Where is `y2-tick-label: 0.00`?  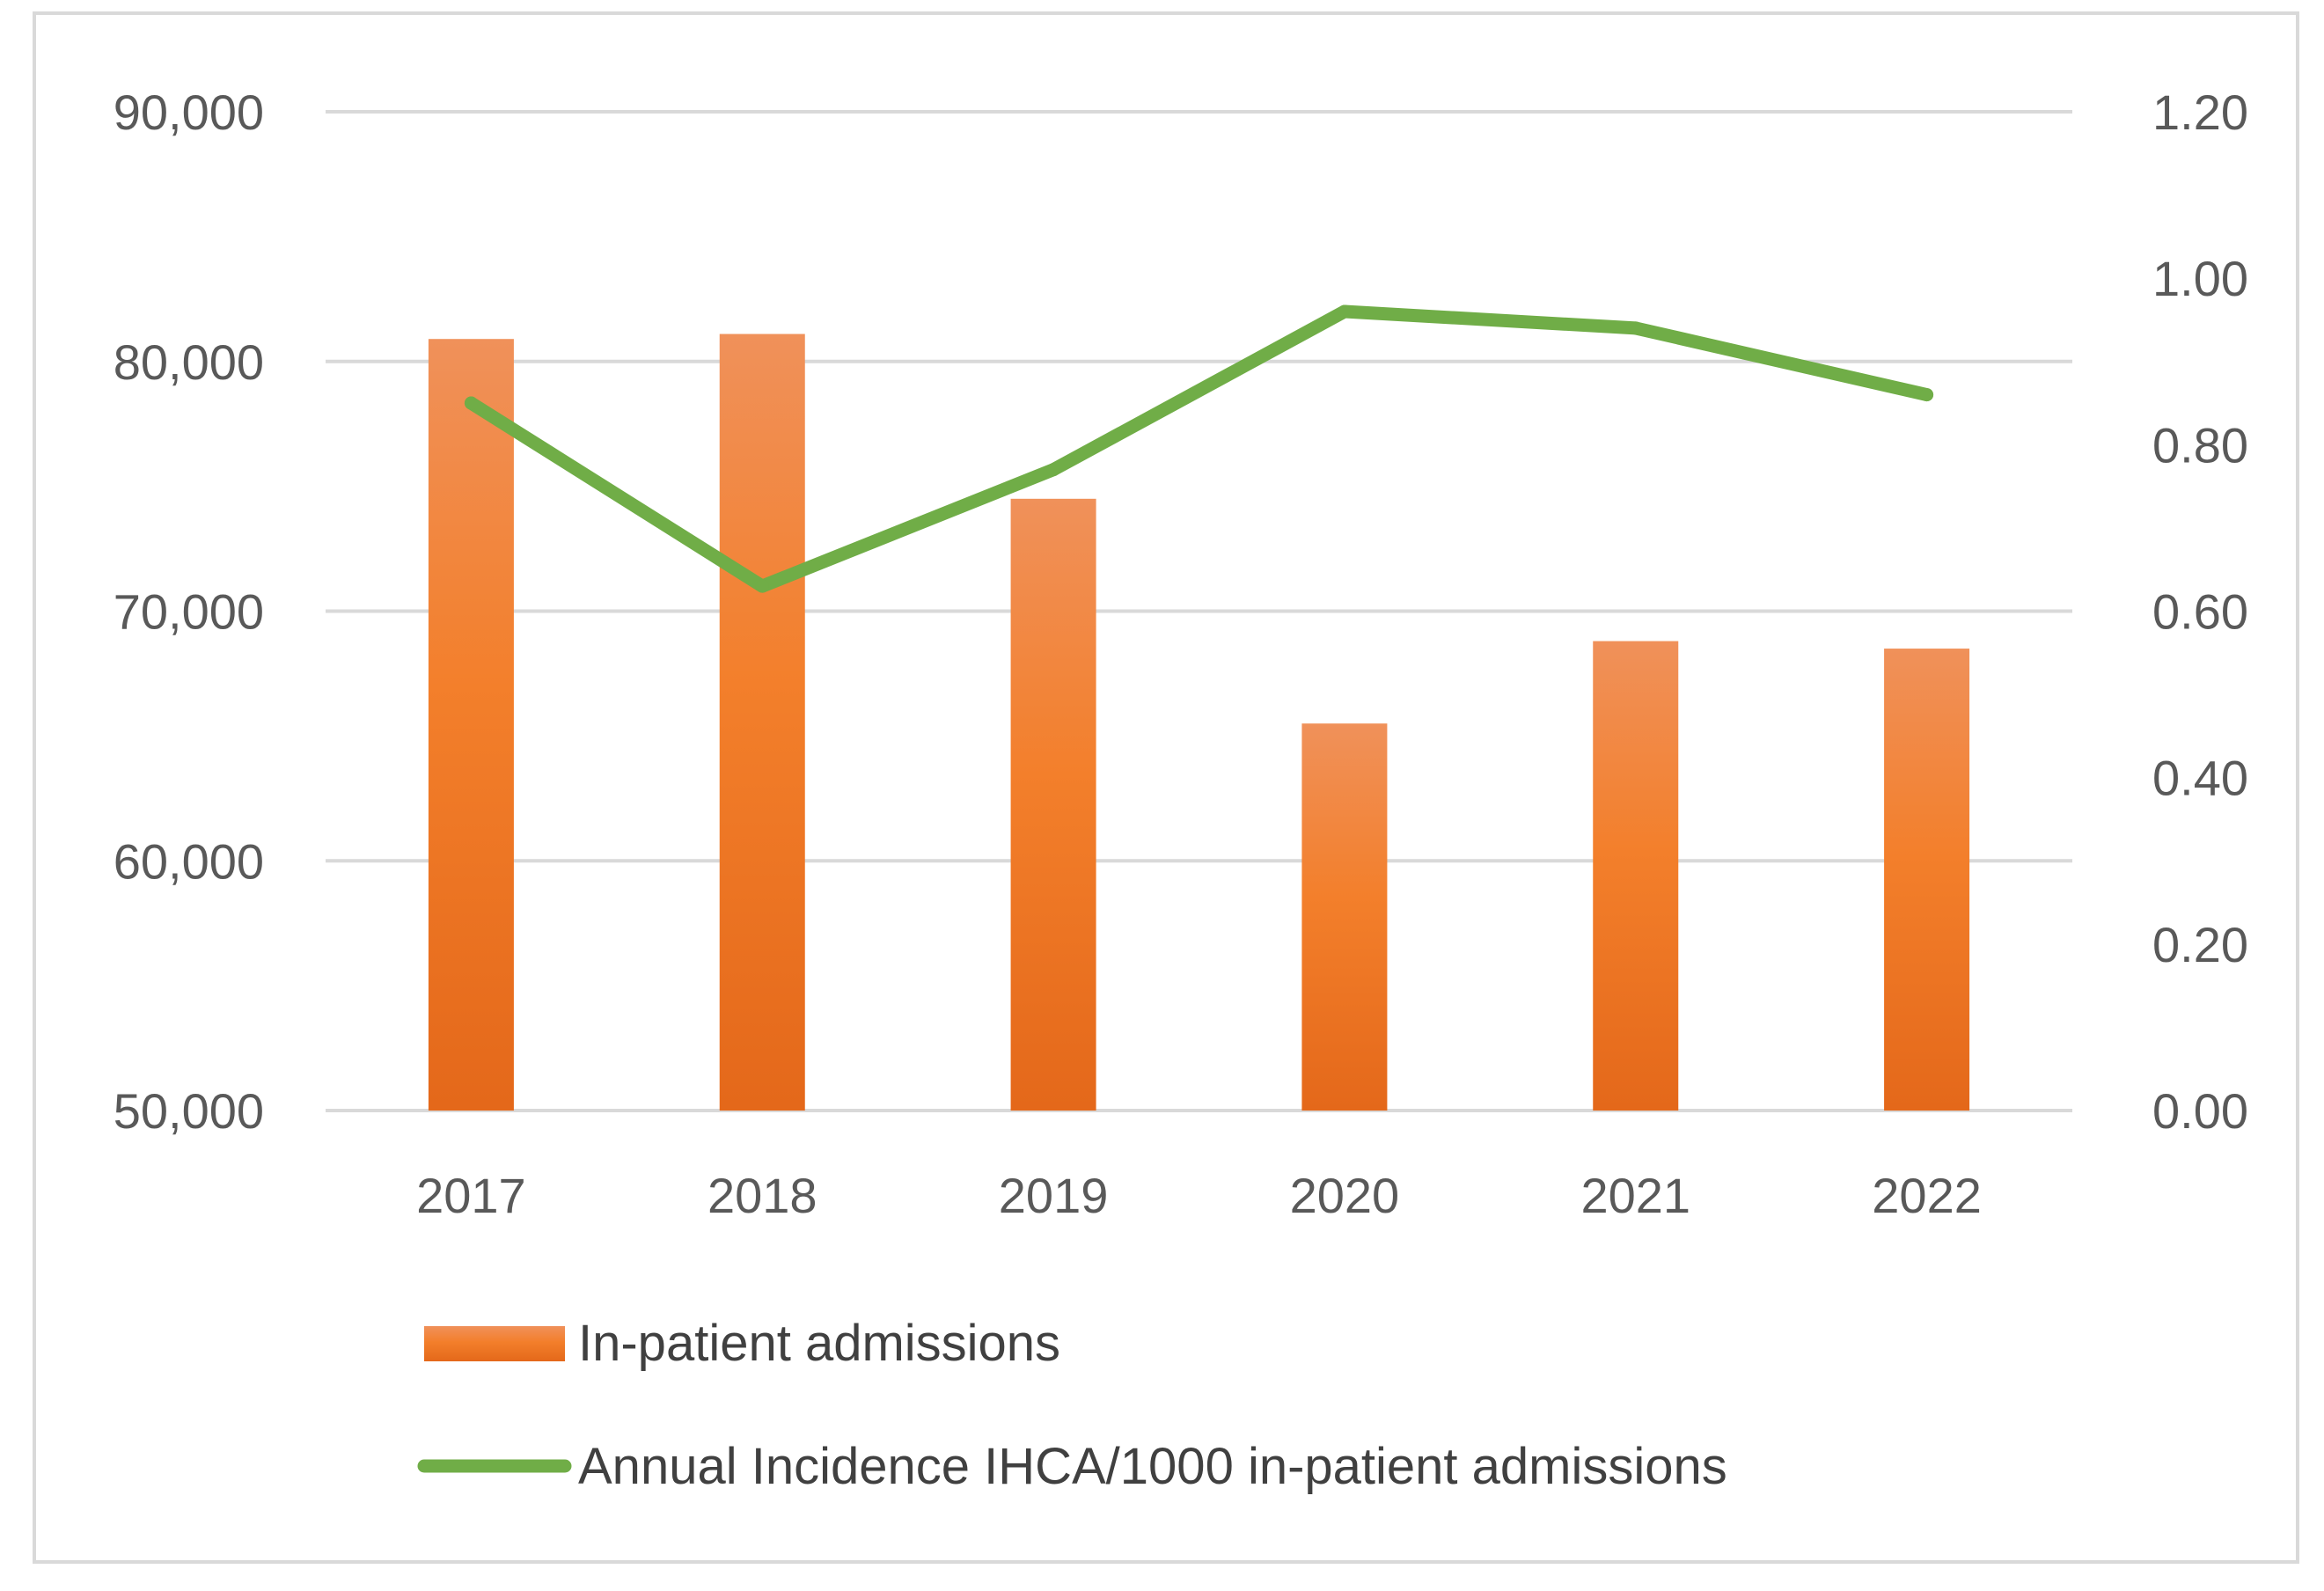
y2-tick-label: 0.00 is located at coordinates (2200, 1111).